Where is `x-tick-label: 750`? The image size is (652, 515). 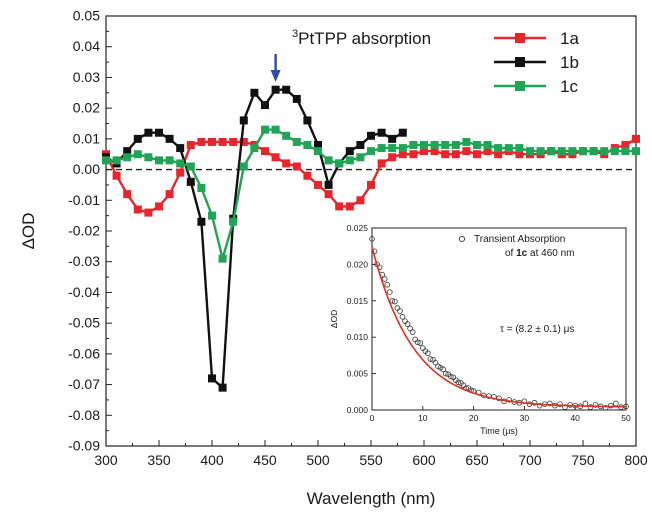
x-tick-label: 750 is located at coordinates (583, 460).